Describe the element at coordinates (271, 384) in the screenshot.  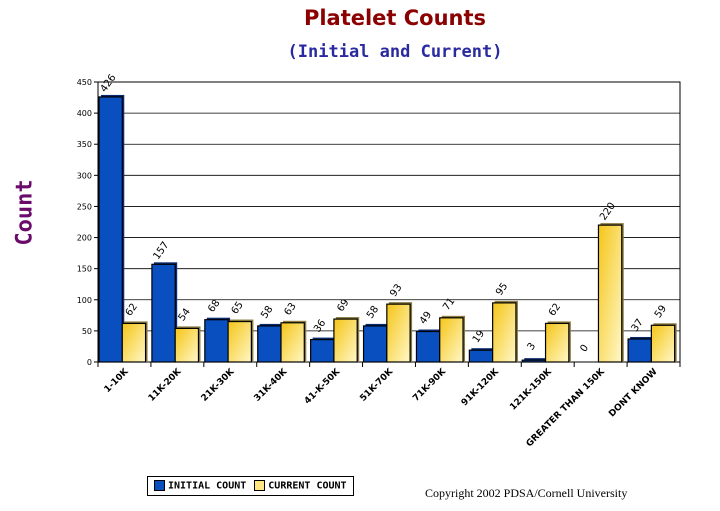
I see `x-tick-label: 31K-40K` at that location.